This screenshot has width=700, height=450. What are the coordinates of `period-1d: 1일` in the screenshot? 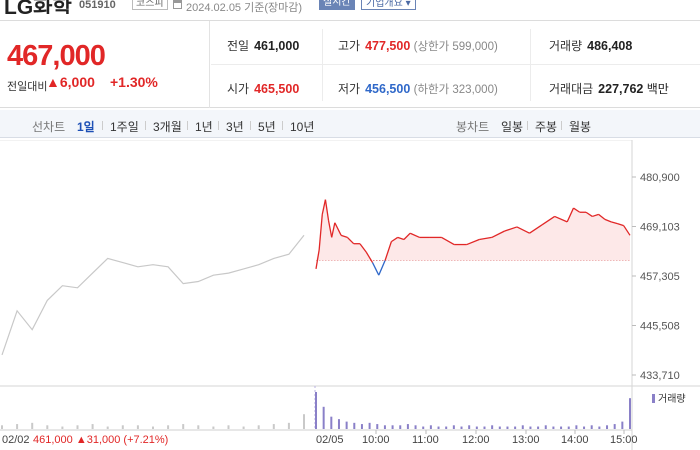 It's located at (86, 127).